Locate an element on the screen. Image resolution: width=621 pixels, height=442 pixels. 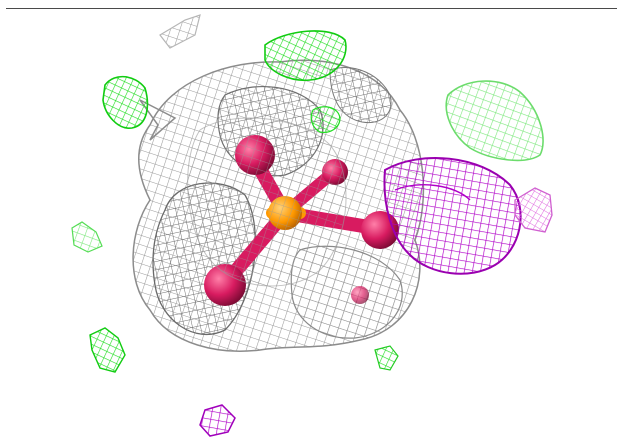
frame-top-border is located at coordinates (311, 8).